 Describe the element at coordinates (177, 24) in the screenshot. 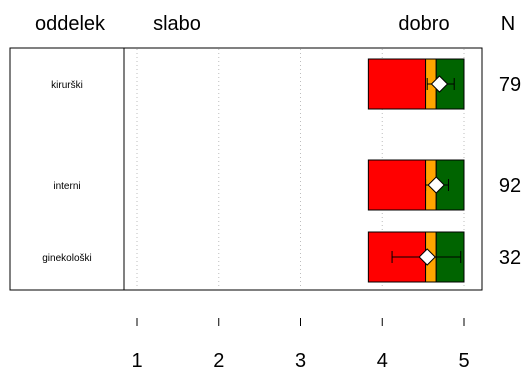

I see `header-low-label: slabo` at that location.